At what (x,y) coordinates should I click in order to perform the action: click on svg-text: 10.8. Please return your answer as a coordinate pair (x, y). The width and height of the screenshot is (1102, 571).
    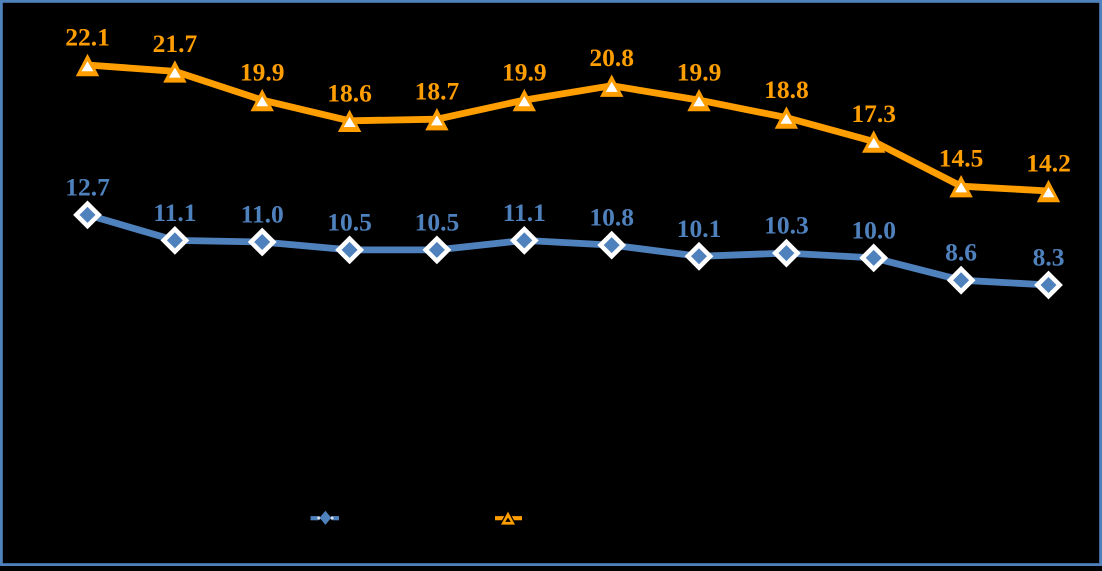
    Looking at the image, I should click on (611, 217).